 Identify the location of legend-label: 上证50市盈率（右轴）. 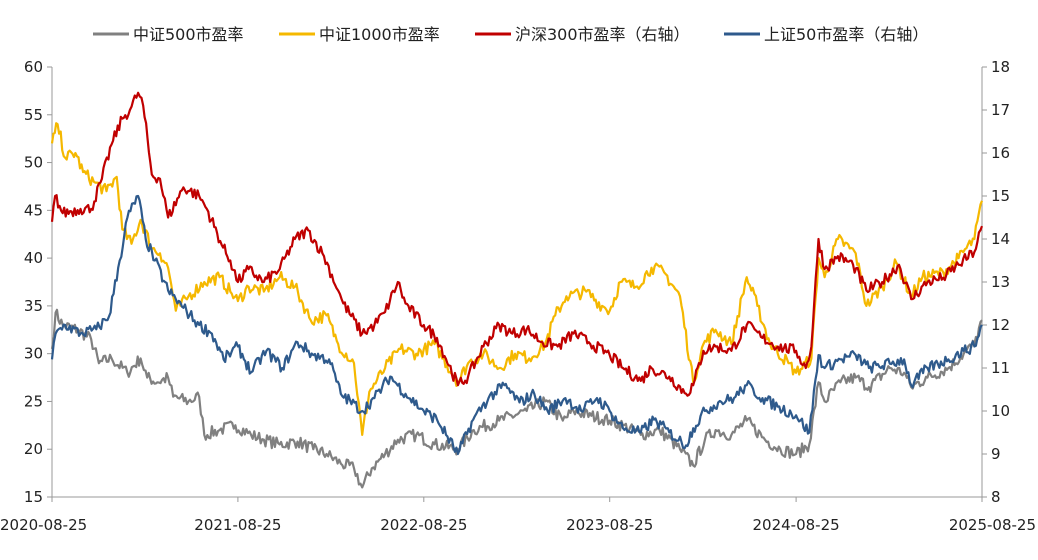
(846, 34).